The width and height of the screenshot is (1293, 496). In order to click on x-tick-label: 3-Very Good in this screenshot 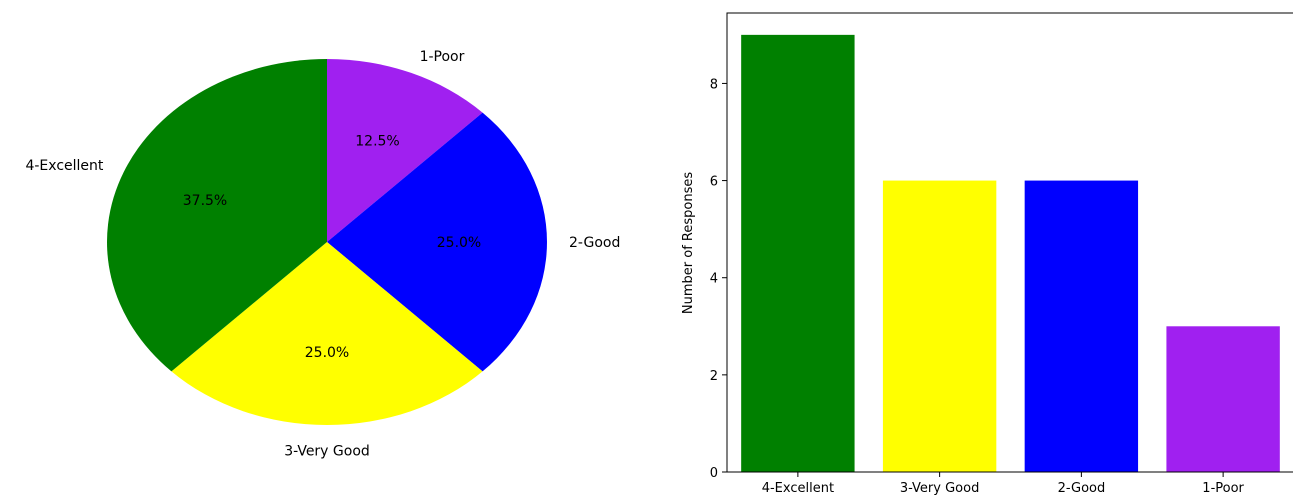, I will do `click(940, 488)`.